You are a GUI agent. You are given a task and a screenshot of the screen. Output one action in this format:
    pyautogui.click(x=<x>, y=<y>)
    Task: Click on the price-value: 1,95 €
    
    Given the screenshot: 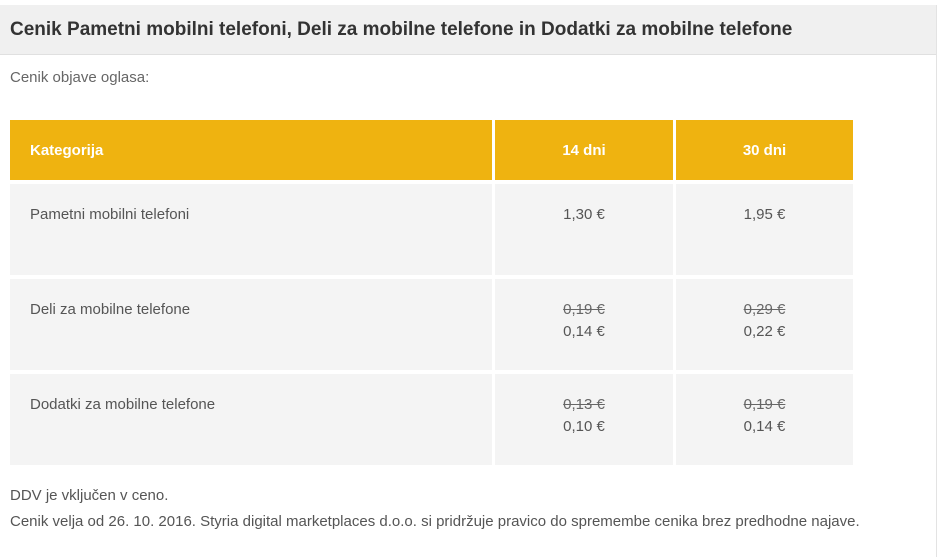 What is the action you would take?
    pyautogui.click(x=764, y=214)
    